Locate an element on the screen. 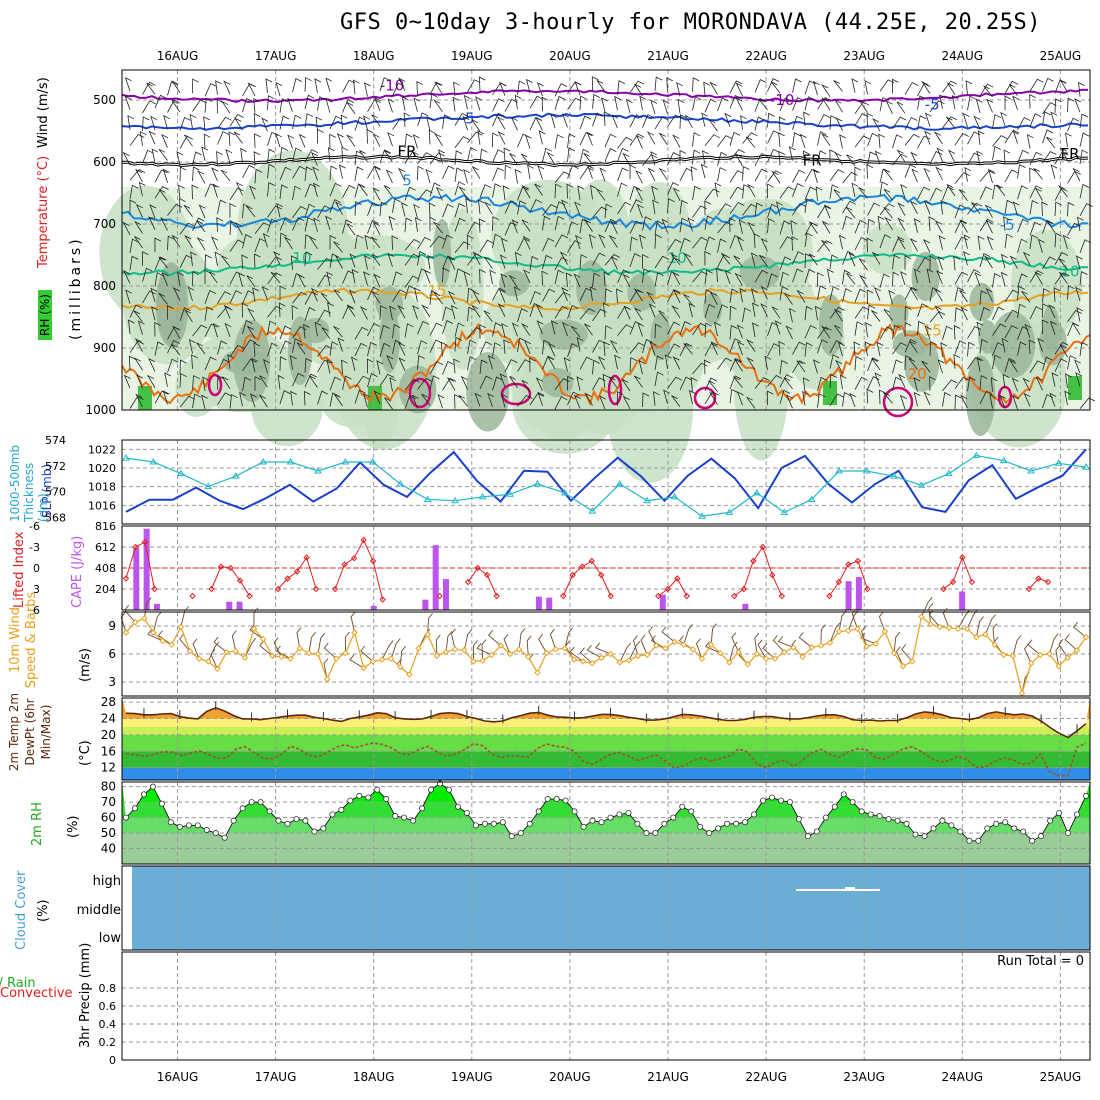  cloud-level-label: low is located at coordinates (110, 938).